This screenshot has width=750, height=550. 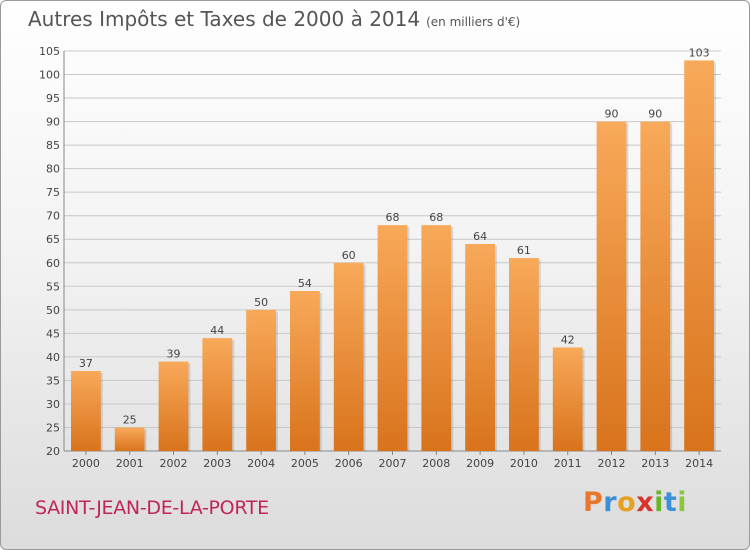 What do you see at coordinates (53, 380) in the screenshot?
I see `y-tick-label: 35` at bounding box center [53, 380].